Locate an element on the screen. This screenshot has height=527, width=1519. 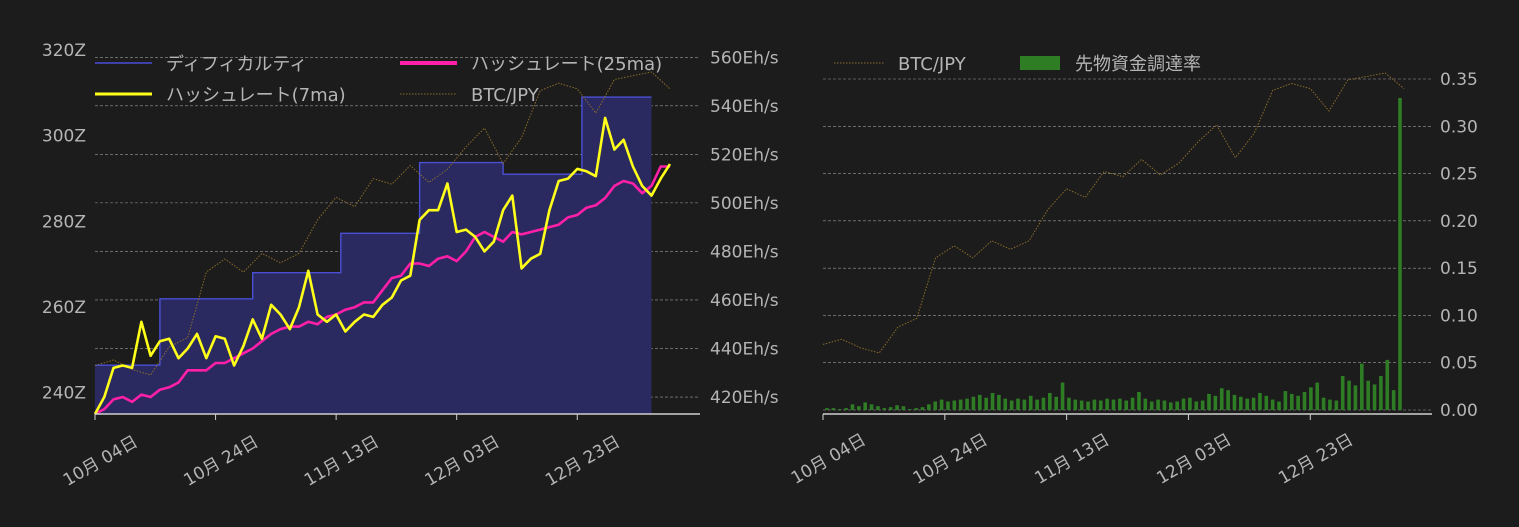
right-axis-tick-label: 0.30 is located at coordinates (1459, 127).